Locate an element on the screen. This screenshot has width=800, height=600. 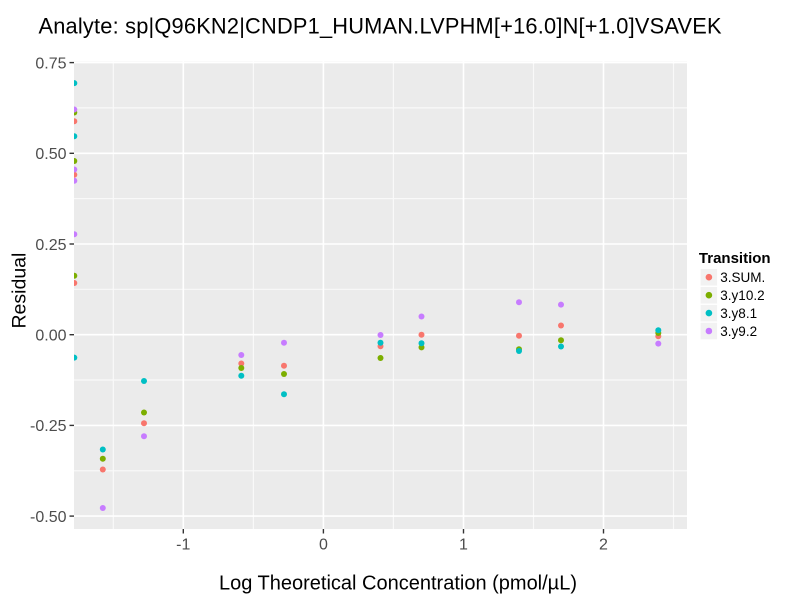
svg-text: 0.75 is located at coordinates (50, 63).